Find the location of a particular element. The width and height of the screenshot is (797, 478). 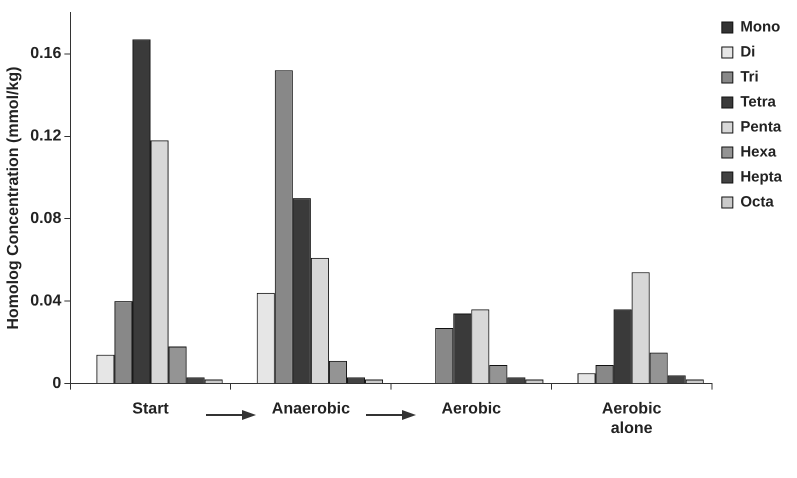

y-tick-label: 0.16 is located at coordinates (46, 53).